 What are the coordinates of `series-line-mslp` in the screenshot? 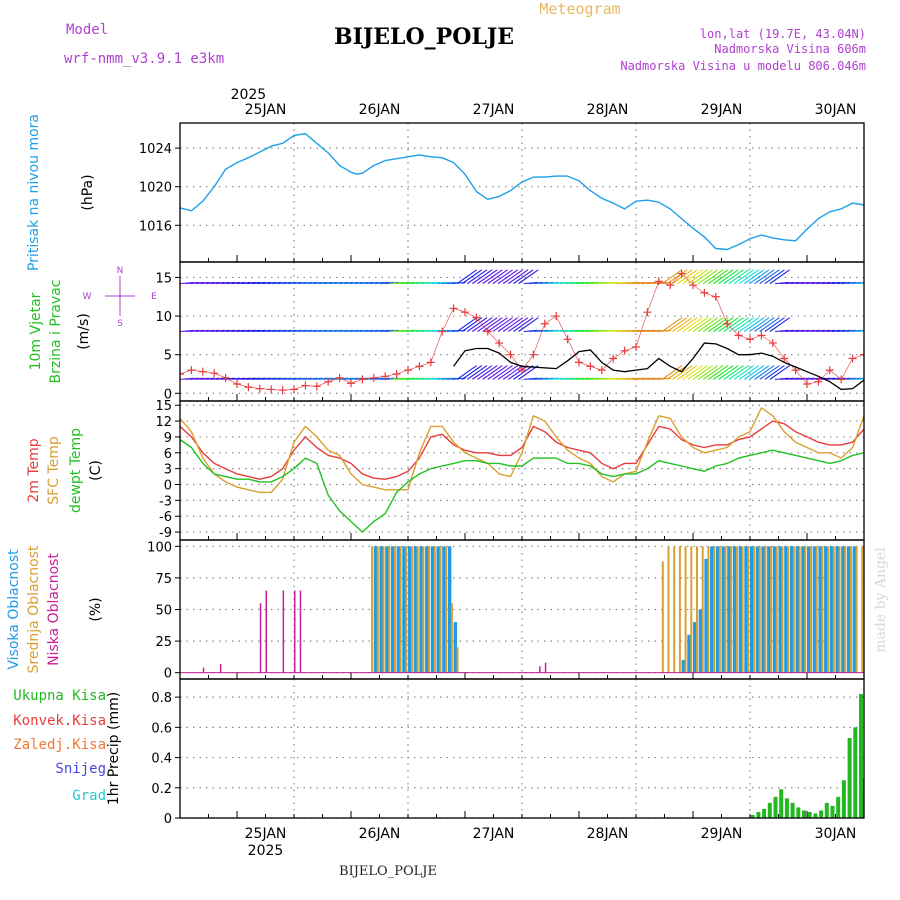 It's located at (522, 191).